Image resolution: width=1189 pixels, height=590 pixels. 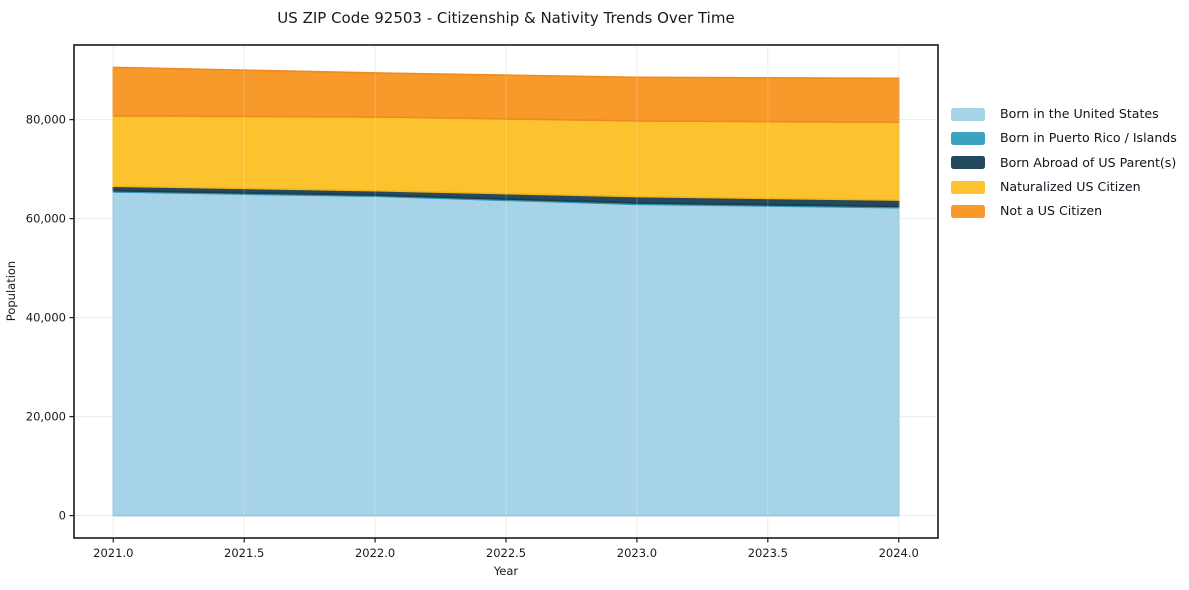 I want to click on y-tick-label: 20,000, so click(x=46, y=417).